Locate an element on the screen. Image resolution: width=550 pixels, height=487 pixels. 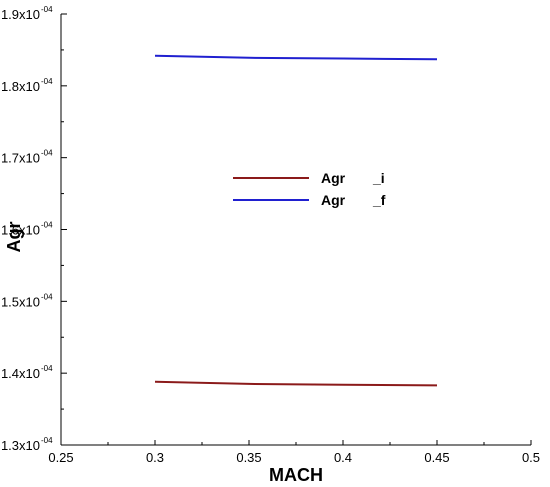
x-axis-title: MACH is located at coordinates (296, 475).